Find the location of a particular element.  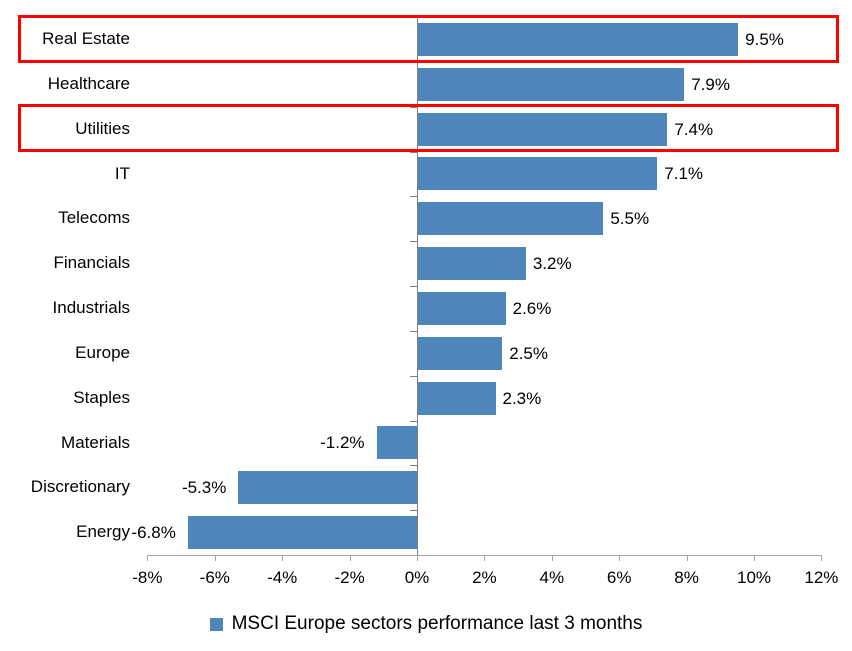

value-label: 3.2% is located at coordinates (552, 264).